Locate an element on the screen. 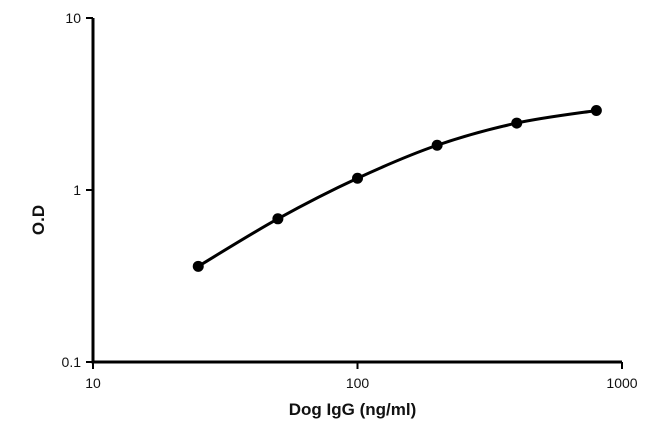 This screenshot has width=650, height=428. x-tick-label: 10 is located at coordinates (93, 383).